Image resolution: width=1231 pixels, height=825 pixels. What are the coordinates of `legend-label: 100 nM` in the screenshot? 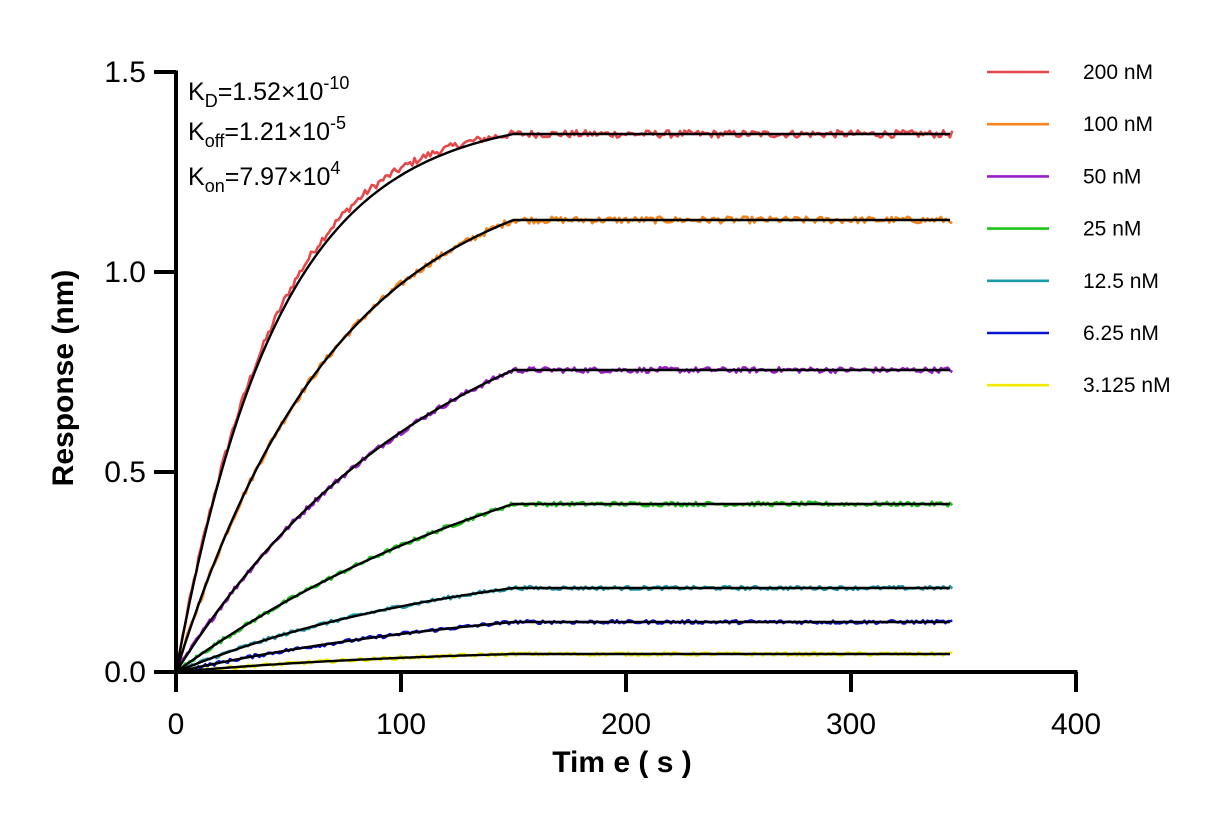 It's located at (1118, 124).